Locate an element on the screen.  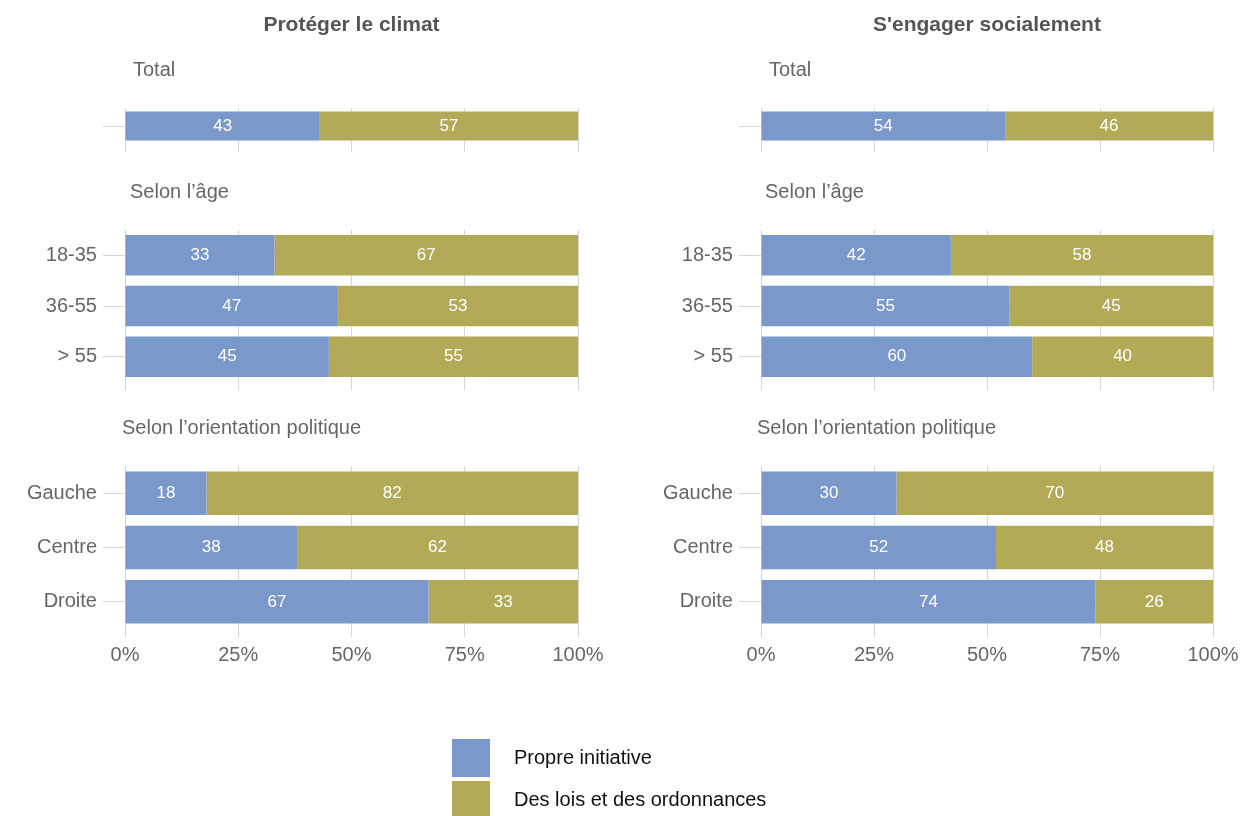
legend-label: Propre initiative is located at coordinates (583, 757).